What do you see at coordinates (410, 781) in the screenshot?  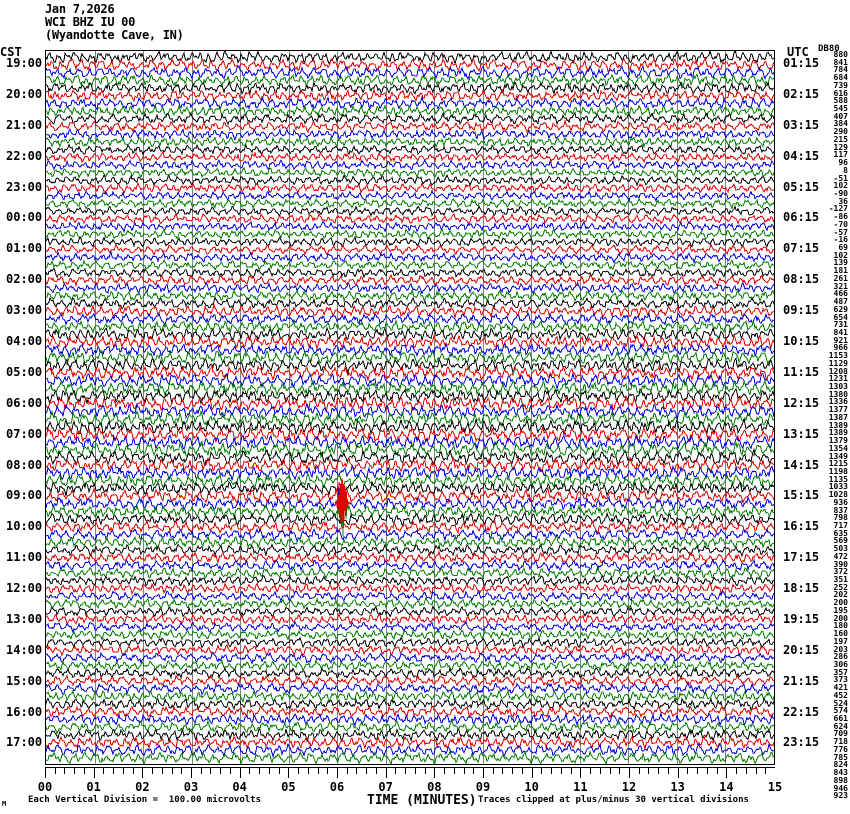 I see `x-axis: 00 01 02 03 04 05 06 07 08 09 10 11 12 13 14 15` at bounding box center [410, 781].